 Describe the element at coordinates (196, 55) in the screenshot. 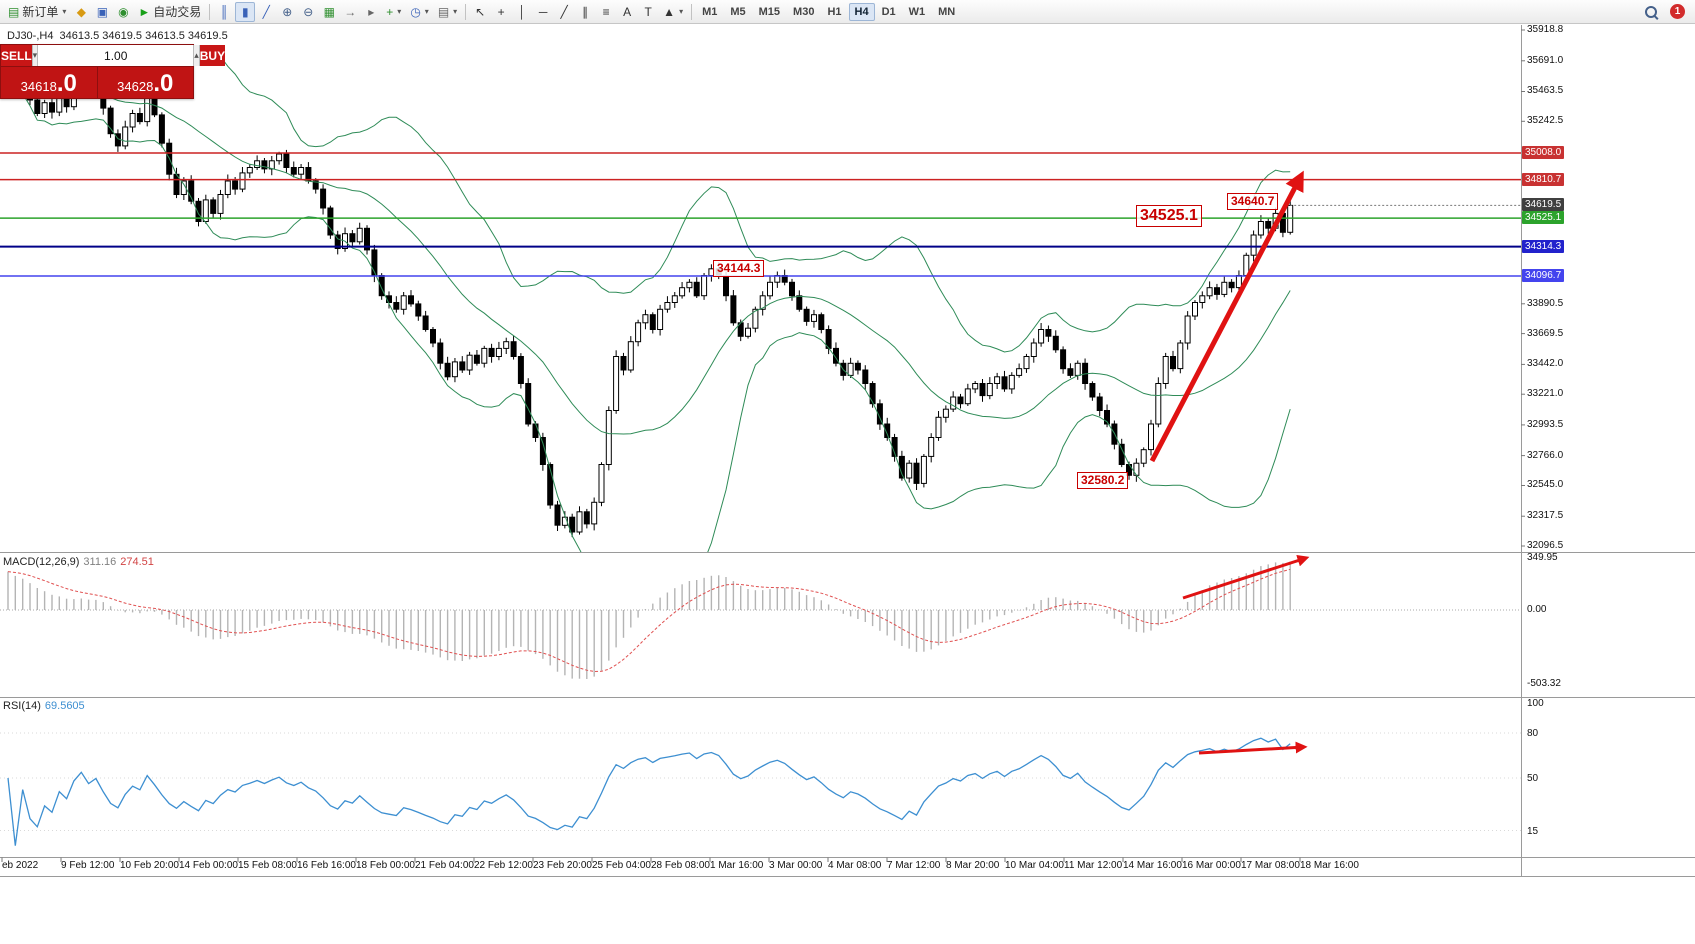

I see `volume-increase-caret: ▴` at that location.